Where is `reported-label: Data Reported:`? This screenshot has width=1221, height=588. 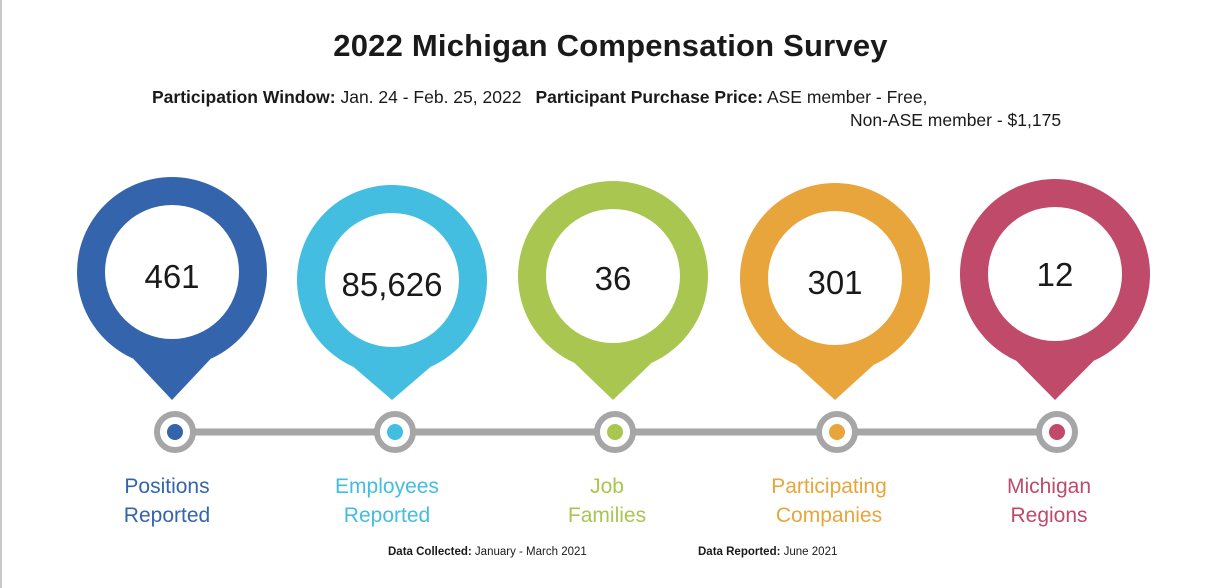 reported-label: Data Reported: is located at coordinates (739, 552).